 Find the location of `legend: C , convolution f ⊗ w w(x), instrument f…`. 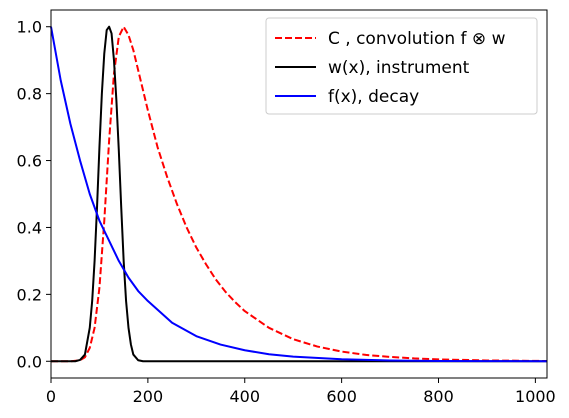

legend: C , convolution f ⊗ w w(x), instrument f… is located at coordinates (401, 66).